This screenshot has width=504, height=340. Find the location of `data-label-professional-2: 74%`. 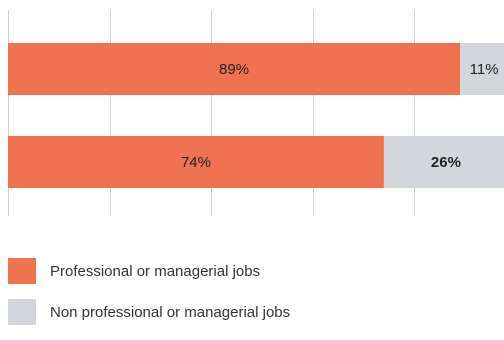

data-label-professional-2: 74% is located at coordinates (196, 162).